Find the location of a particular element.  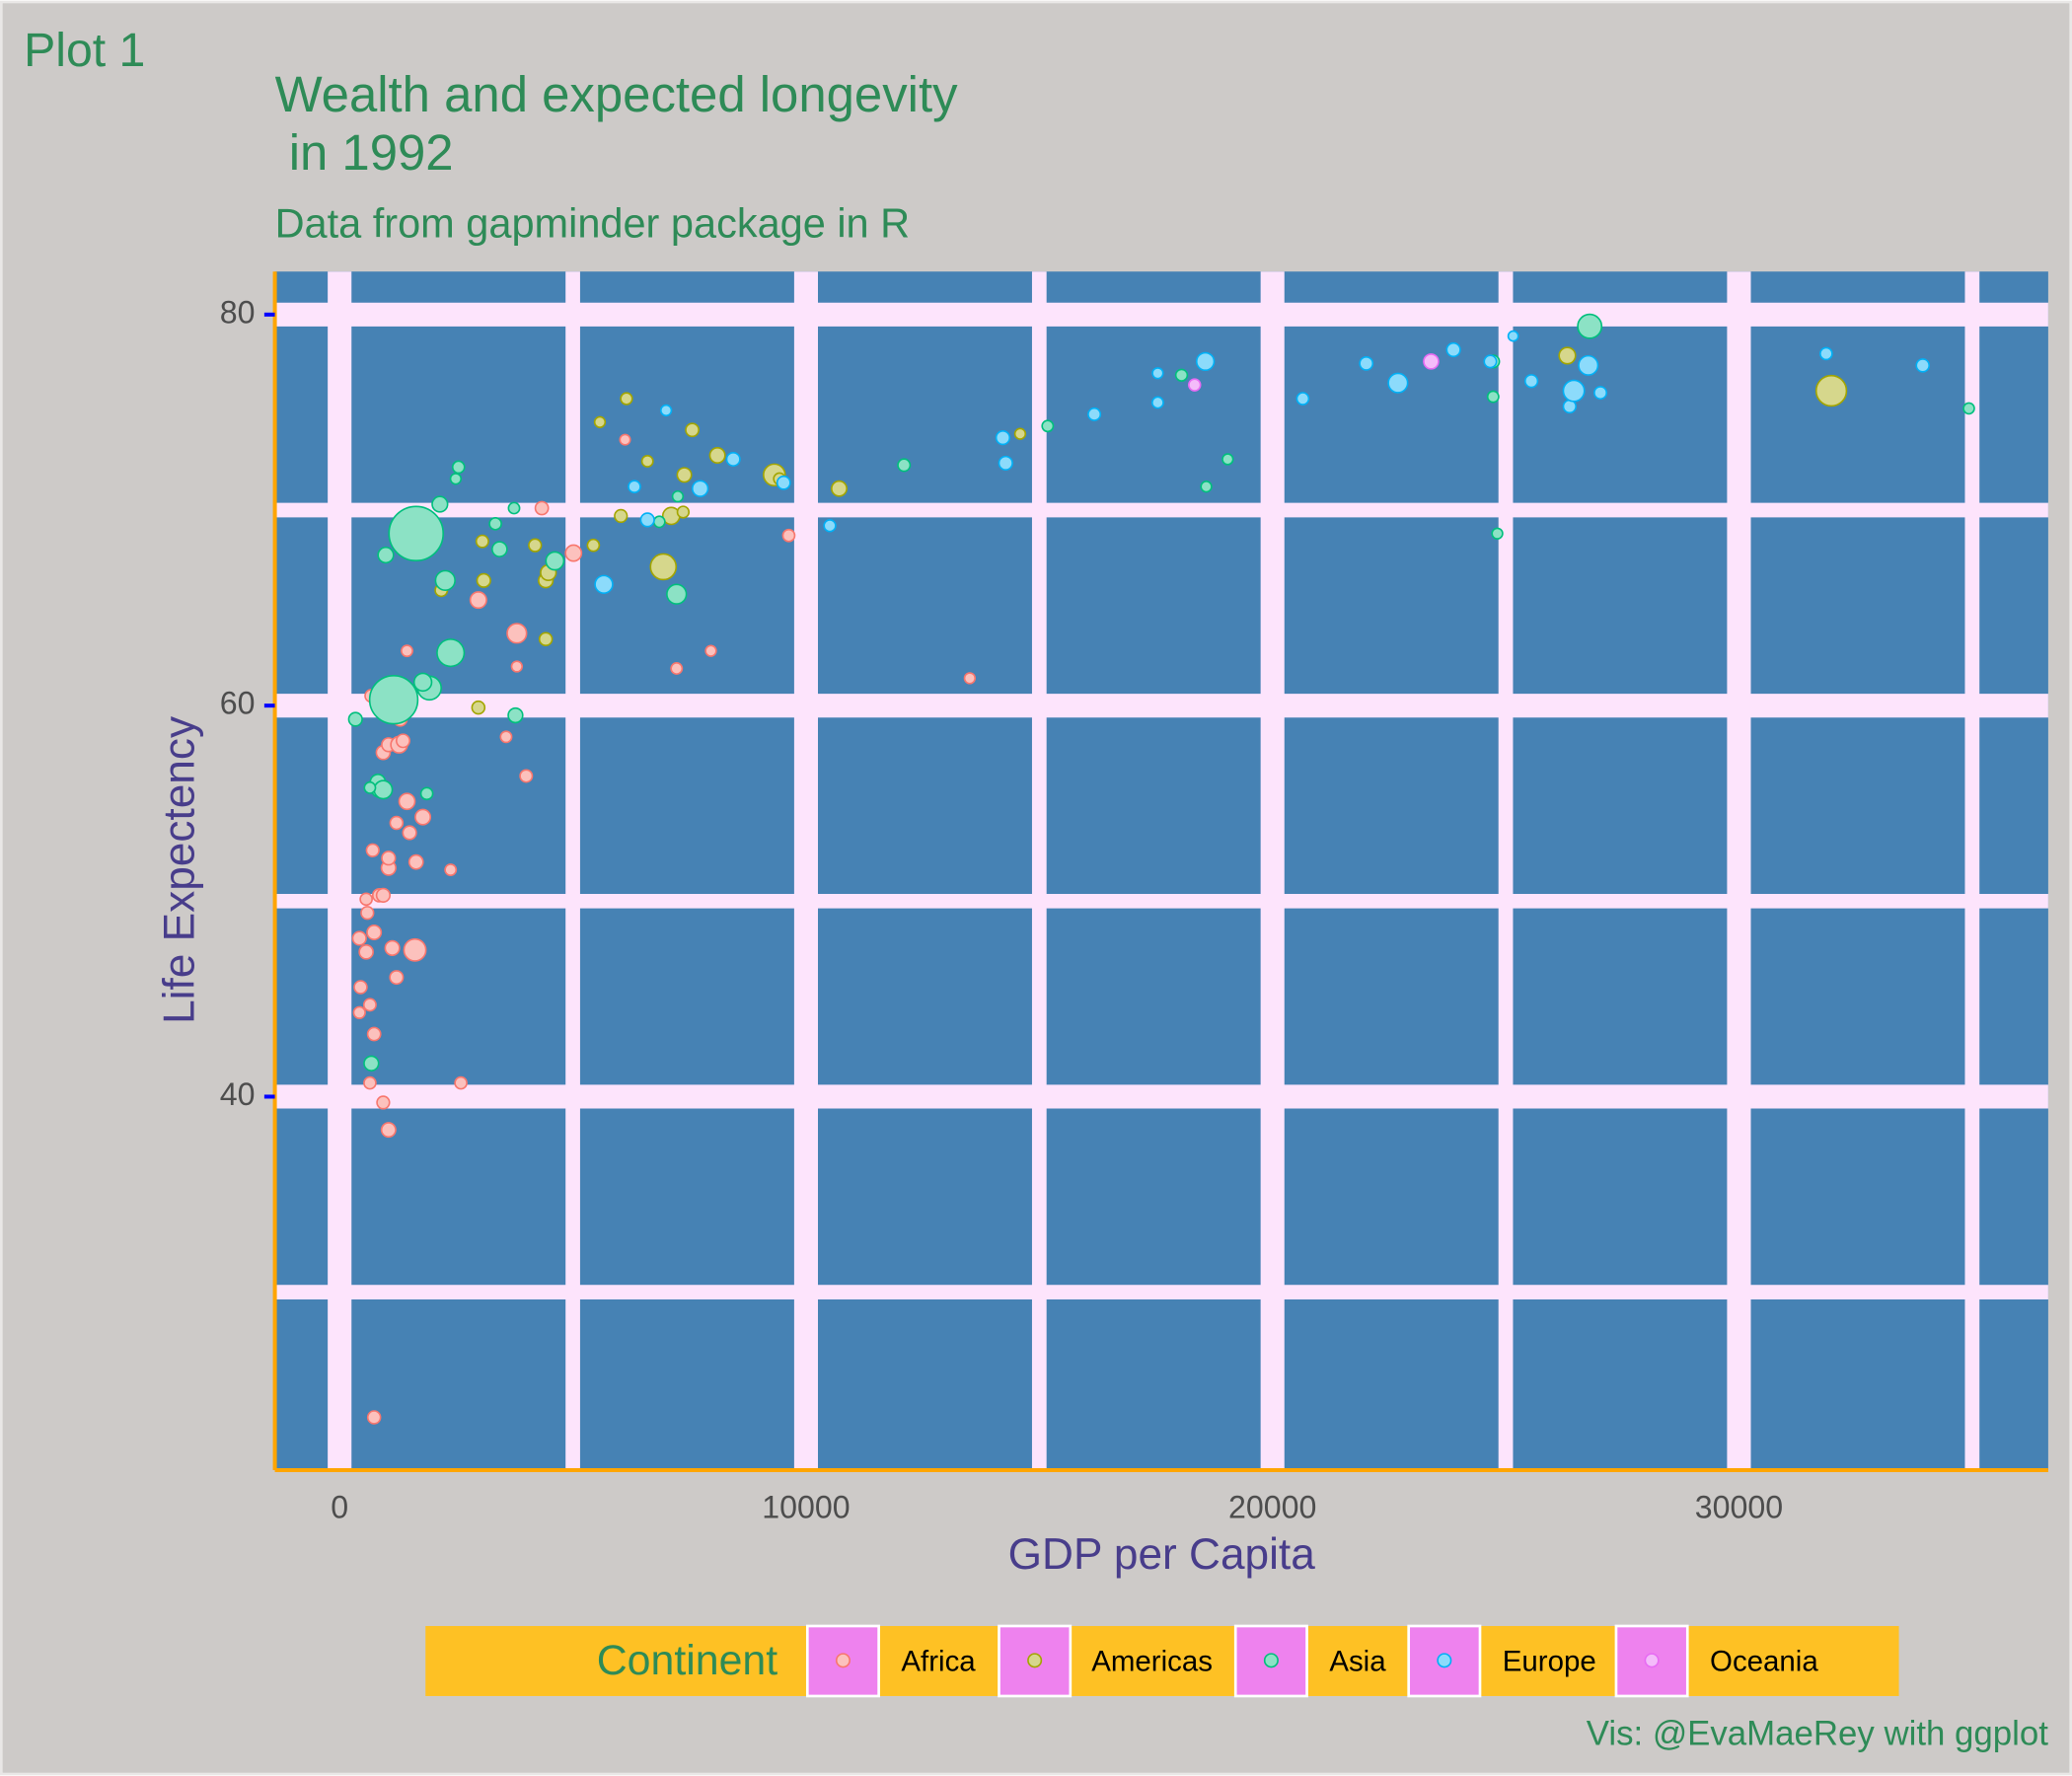

chart-subtitle: Data from gapminder package in R is located at coordinates (593, 224).